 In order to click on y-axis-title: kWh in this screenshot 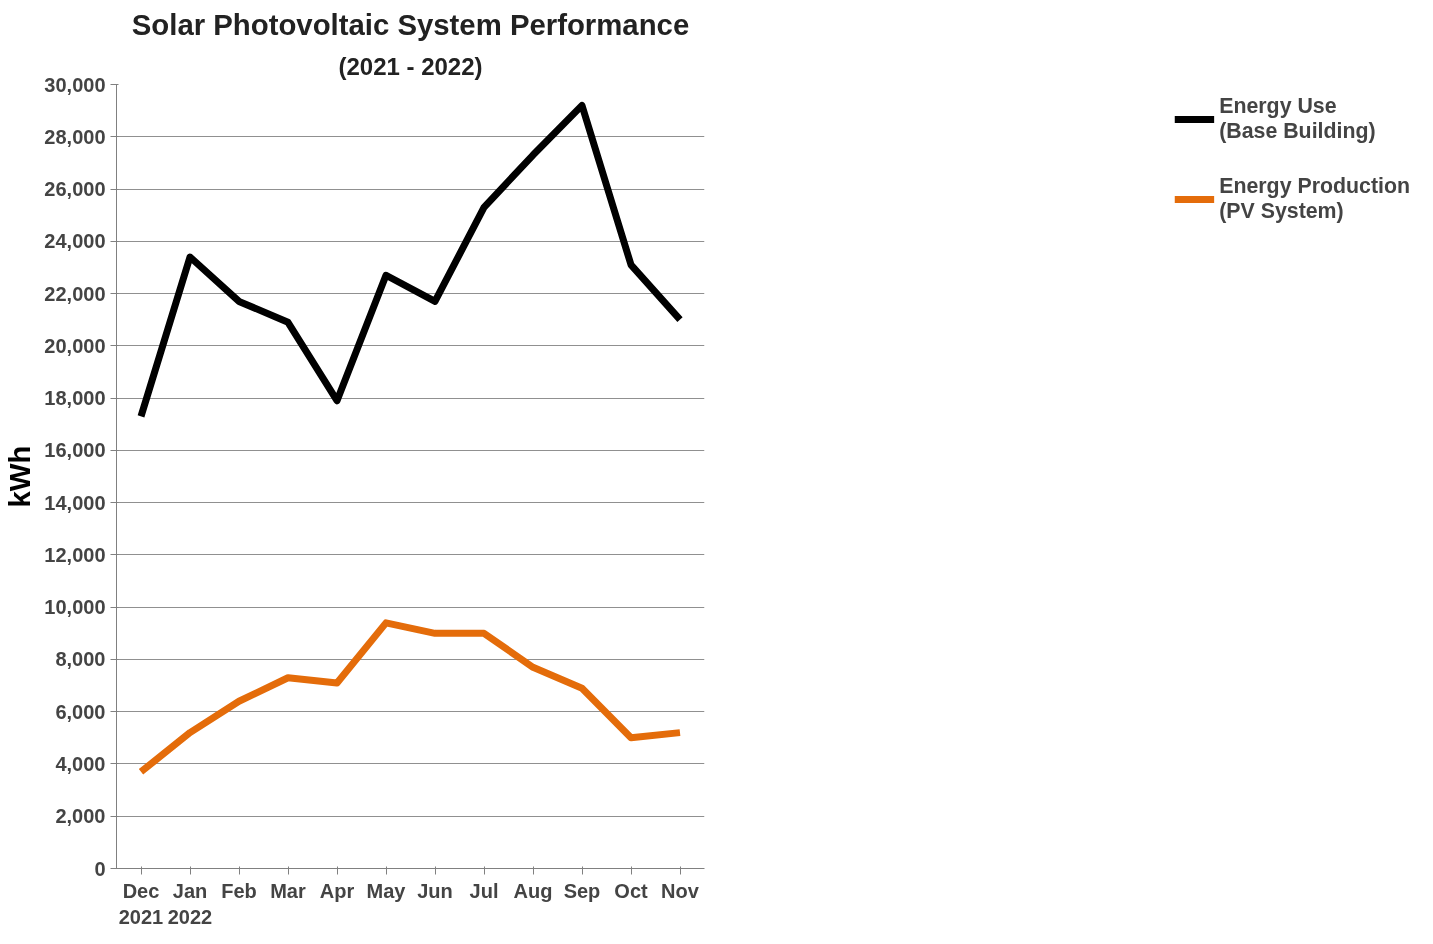, I will do `click(20, 476)`.